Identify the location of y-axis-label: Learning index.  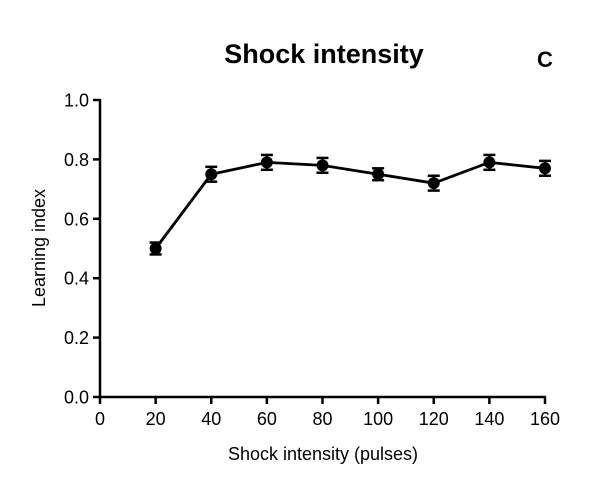
(39, 248).